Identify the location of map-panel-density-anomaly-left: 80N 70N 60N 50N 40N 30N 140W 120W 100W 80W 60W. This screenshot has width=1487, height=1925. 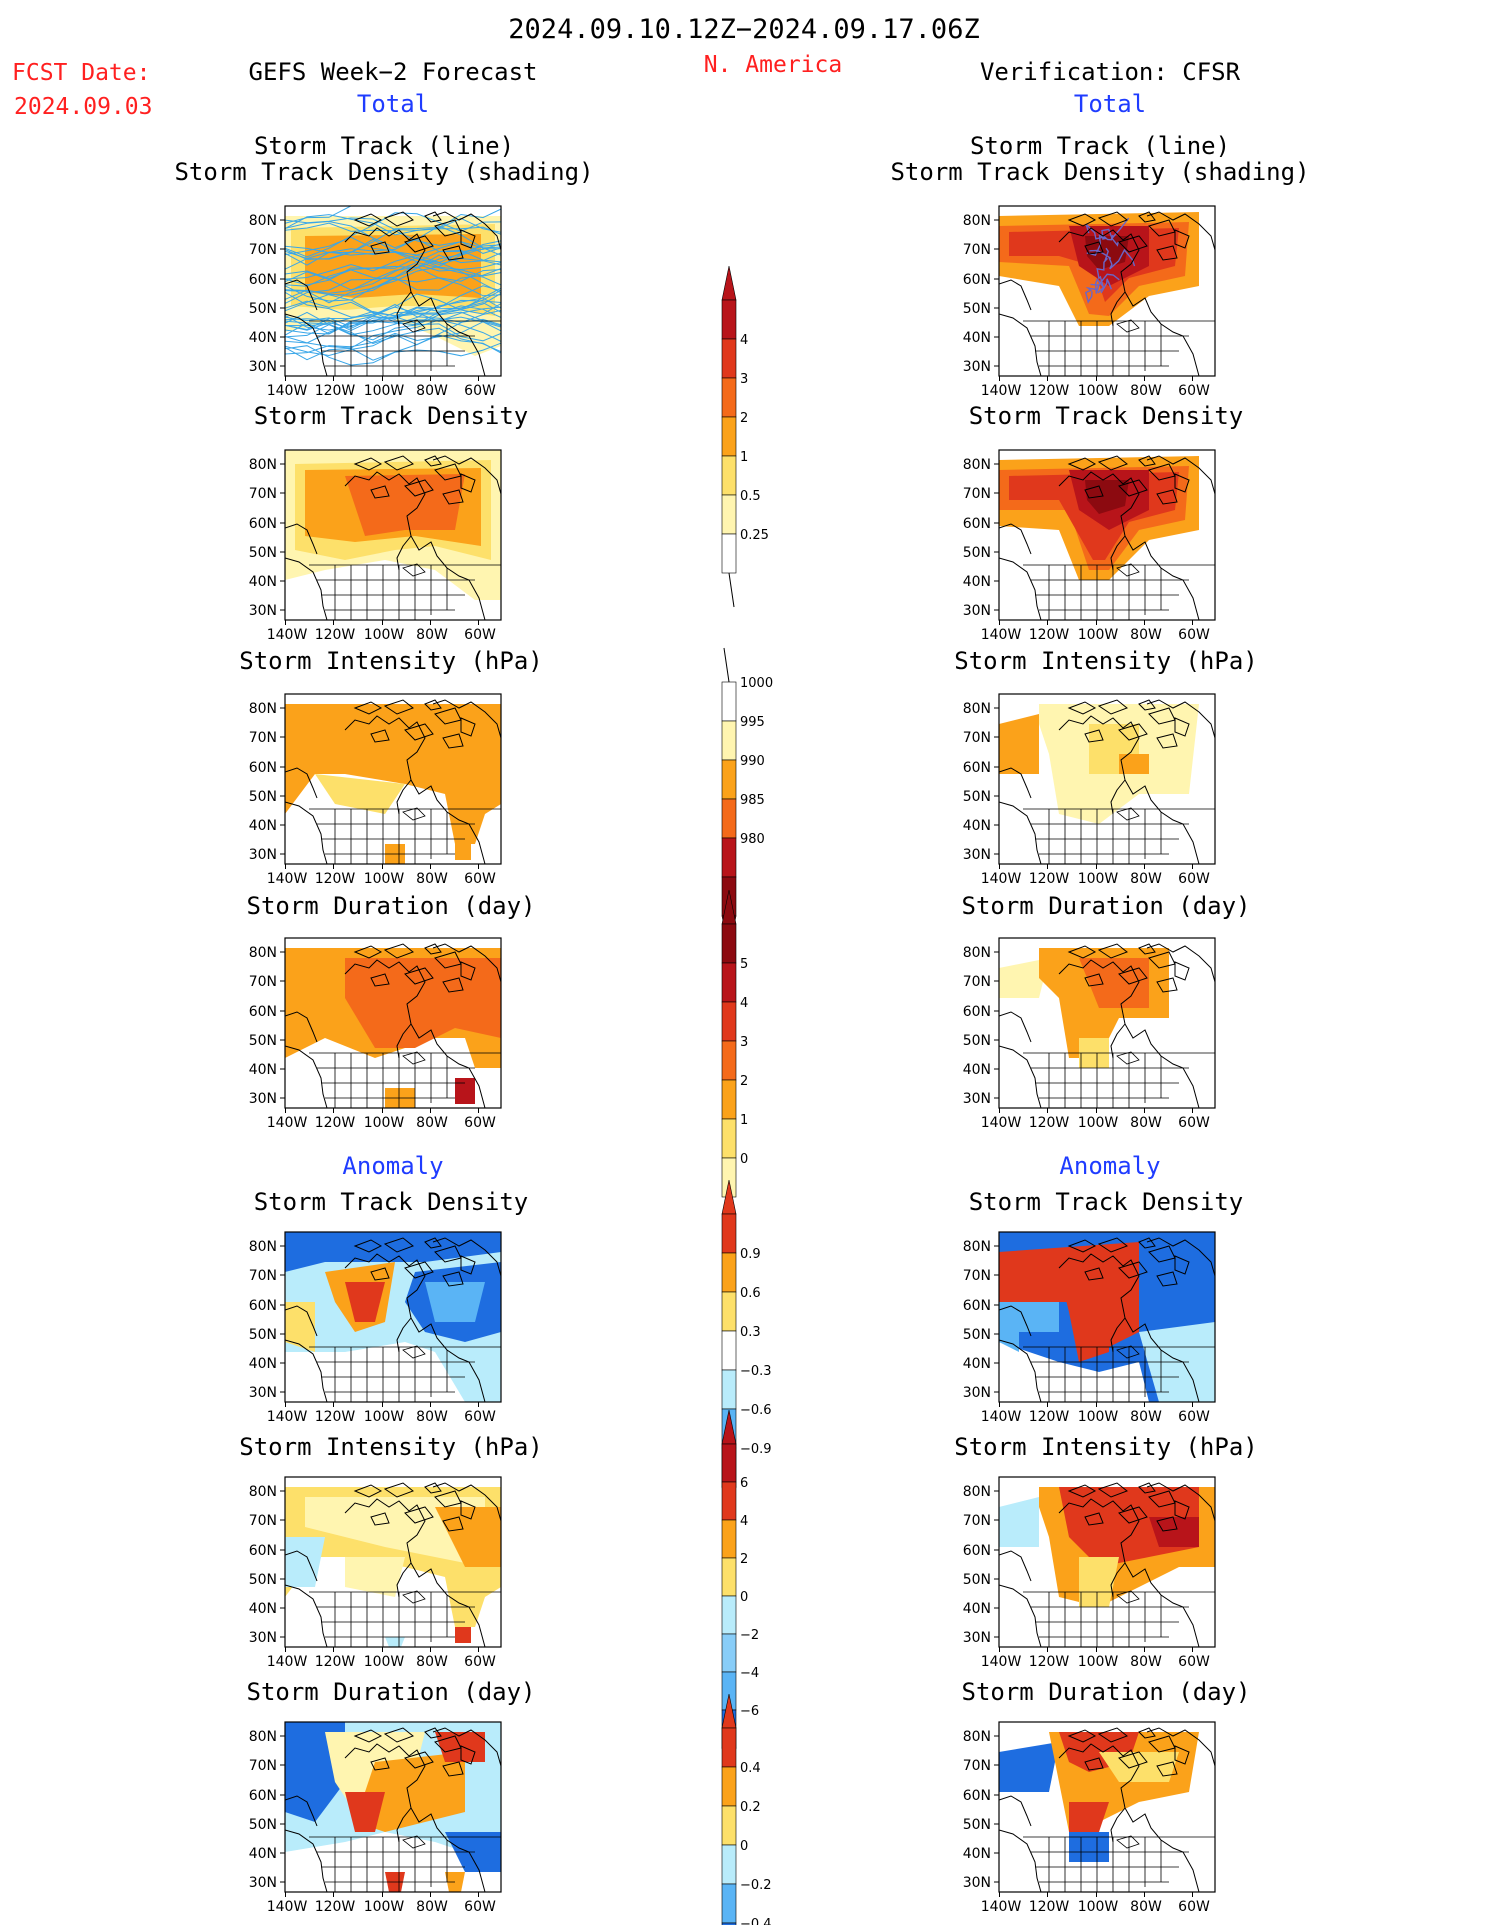
(375, 1328).